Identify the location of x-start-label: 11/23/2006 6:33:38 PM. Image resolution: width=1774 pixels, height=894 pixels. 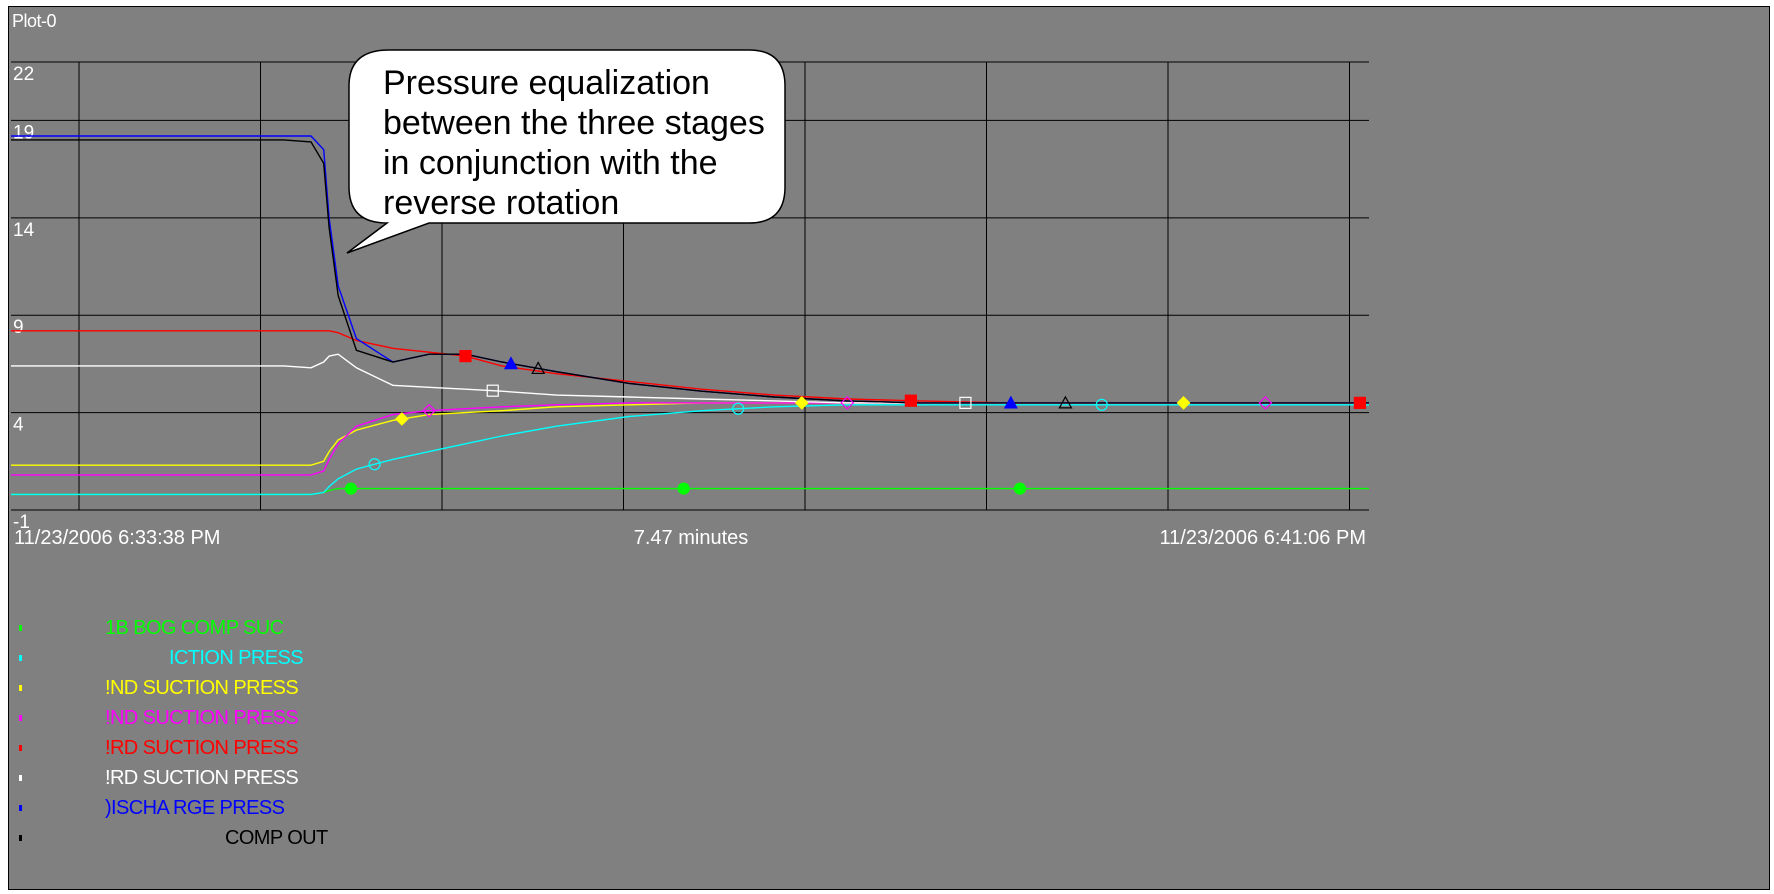
(117, 538).